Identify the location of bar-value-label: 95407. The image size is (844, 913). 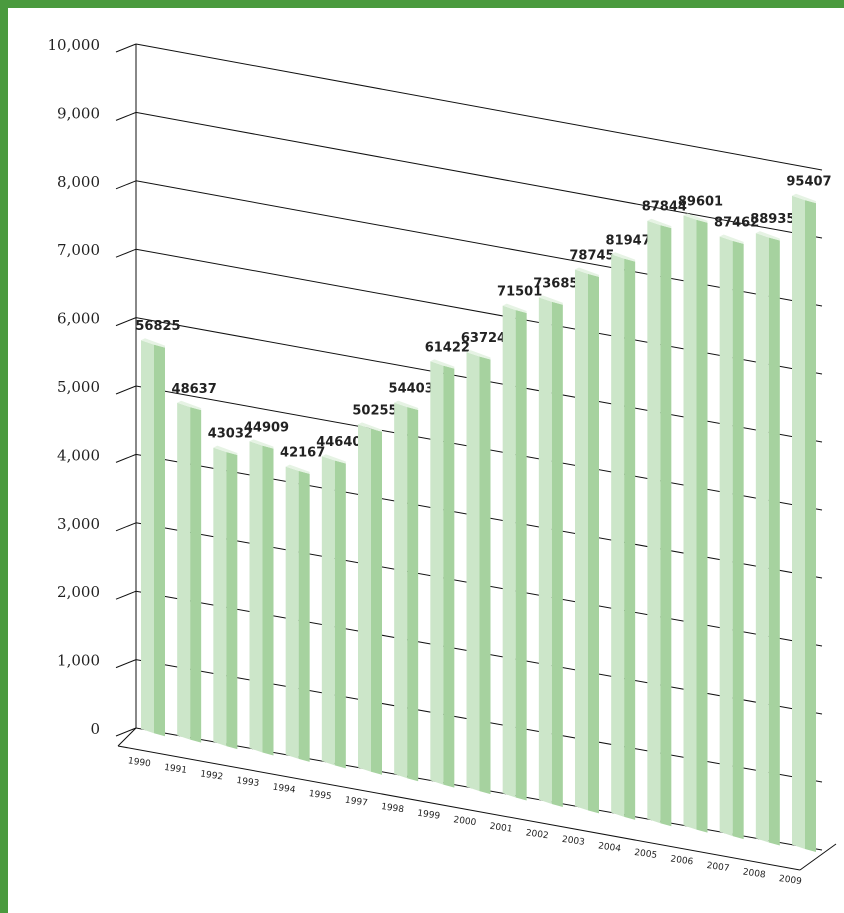
(808, 182).